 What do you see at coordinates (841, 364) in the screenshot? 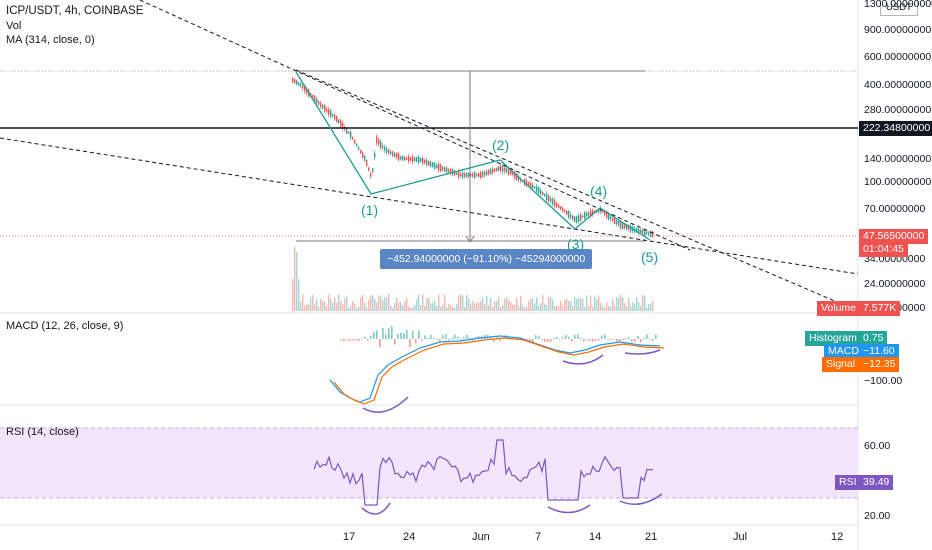
I see `signal-badge-label: Signal` at bounding box center [841, 364].